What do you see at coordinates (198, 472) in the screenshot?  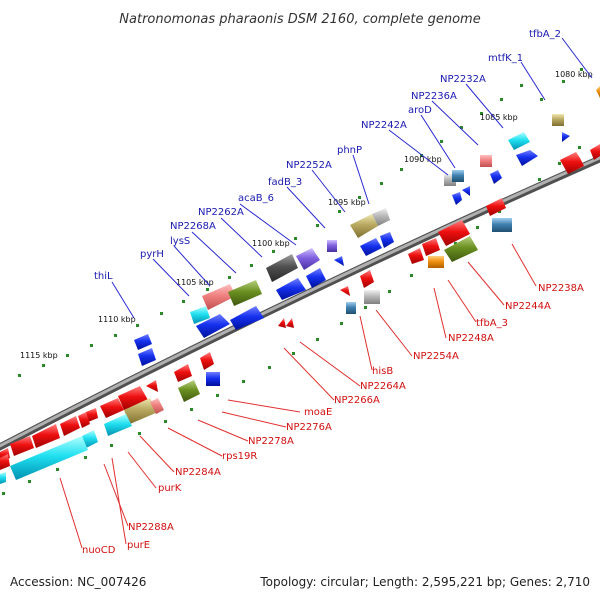 I see `gene-label: NP2284A` at bounding box center [198, 472].